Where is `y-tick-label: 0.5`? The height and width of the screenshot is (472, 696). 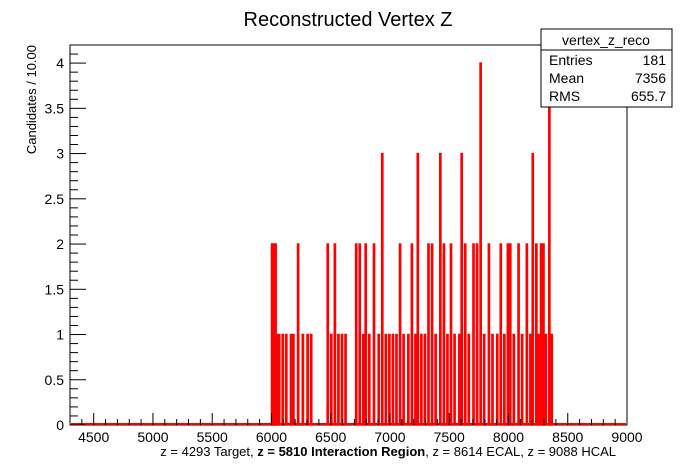 y-tick-label: 0.5 is located at coordinates (55, 380).